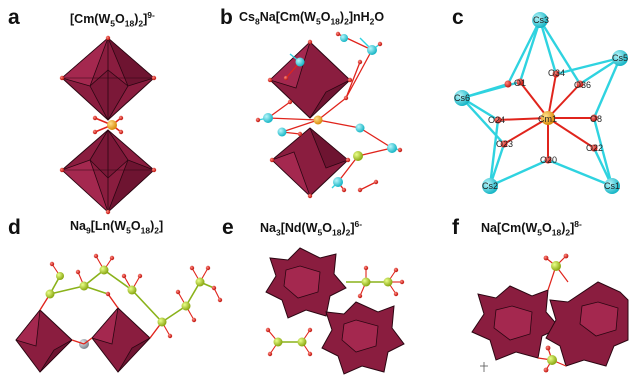 The width and height of the screenshot is (629, 379). I want to click on atom-label-cs3: Cs3, so click(541, 20).